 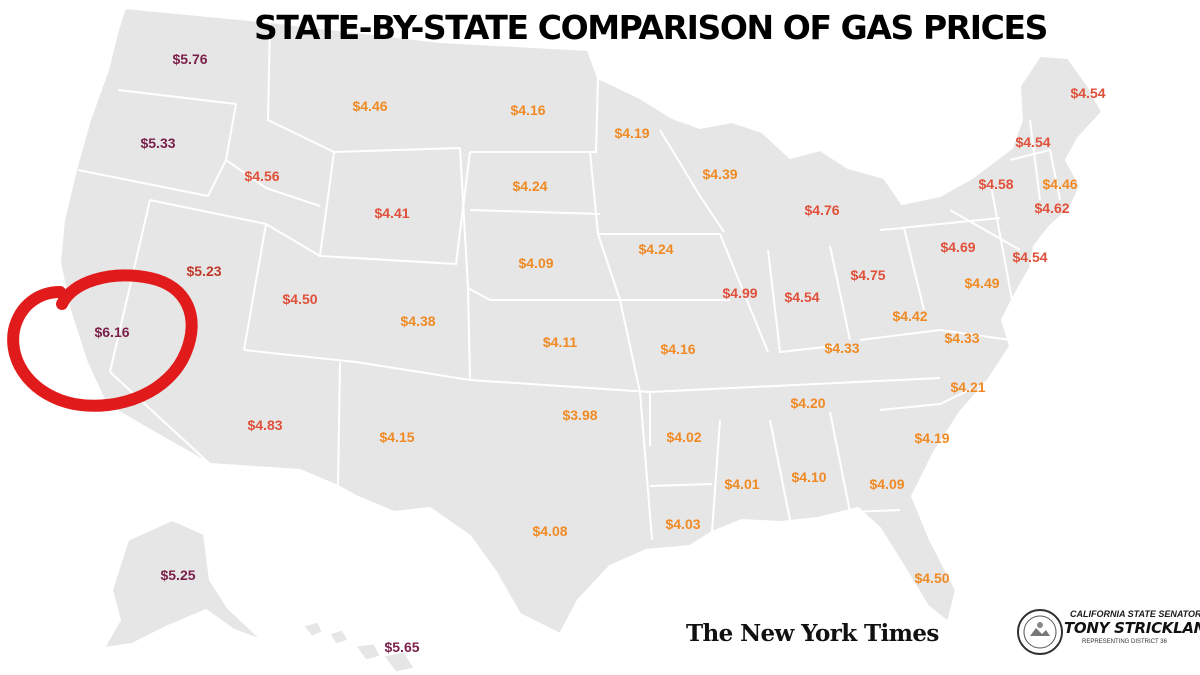 I want to click on price-label-oklahoma: $3.98, so click(x=580, y=415).